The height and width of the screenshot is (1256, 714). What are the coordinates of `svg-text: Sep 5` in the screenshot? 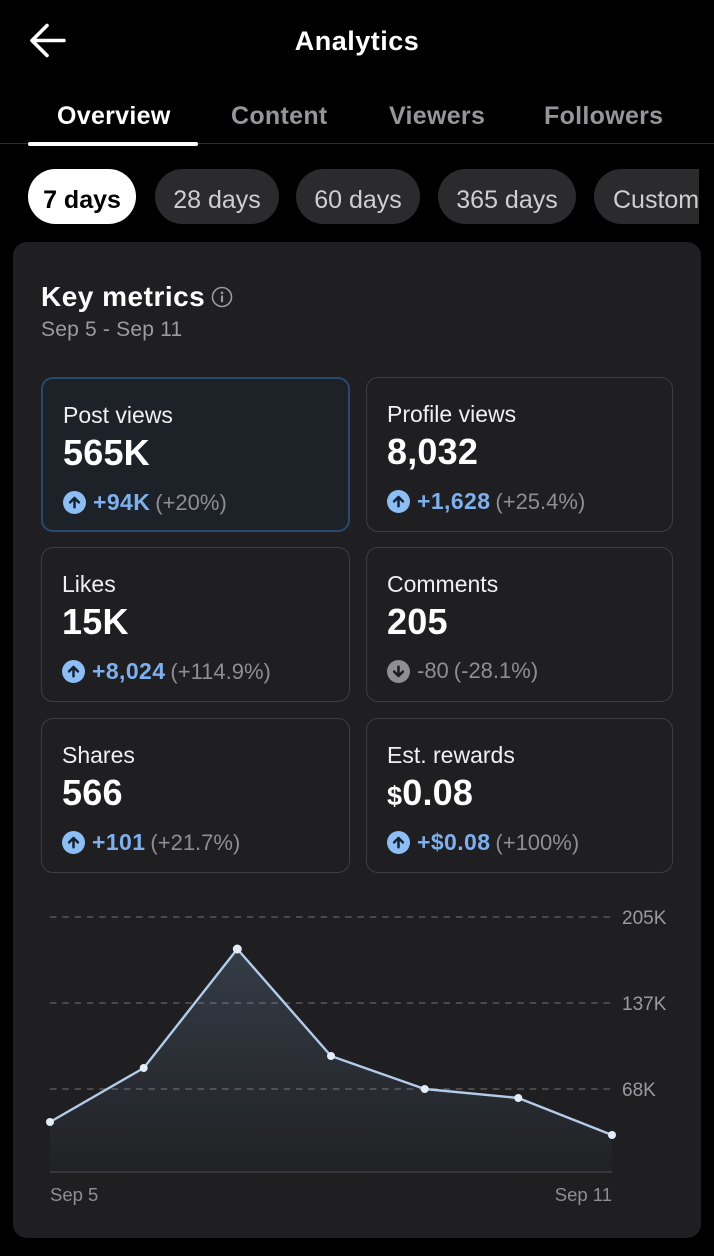 It's located at (74, 1194).